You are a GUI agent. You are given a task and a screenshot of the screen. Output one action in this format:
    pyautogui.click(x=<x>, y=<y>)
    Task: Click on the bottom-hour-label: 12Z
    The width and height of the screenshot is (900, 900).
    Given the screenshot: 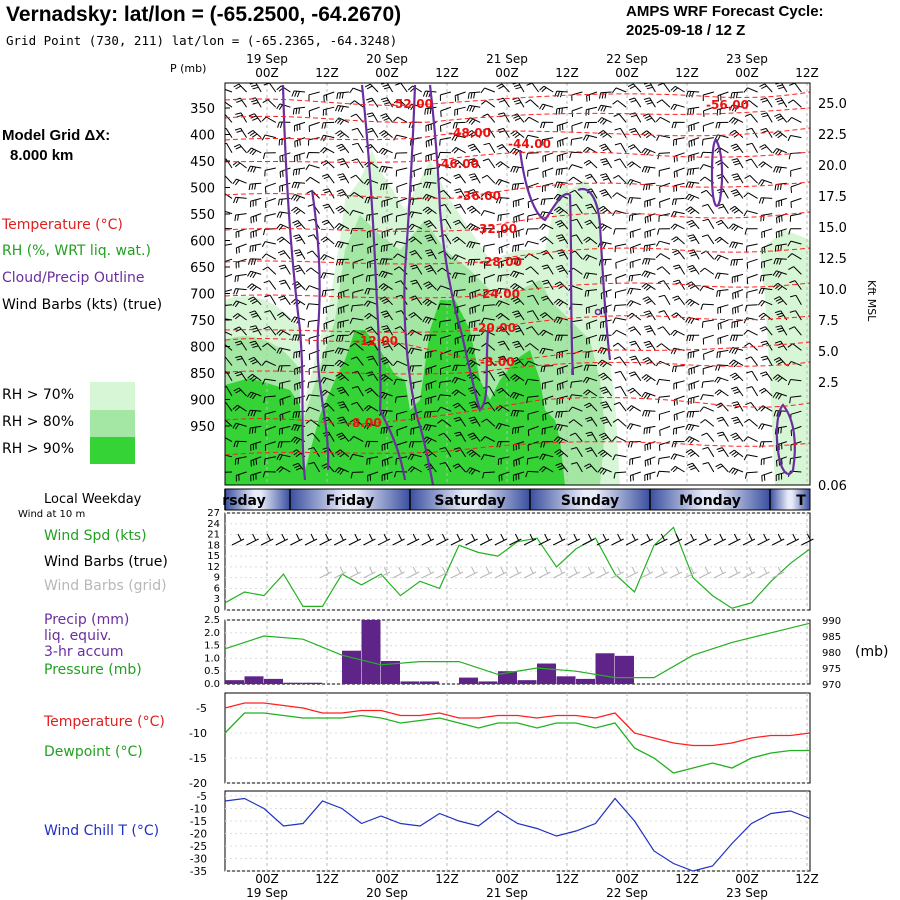 What is the action you would take?
    pyautogui.click(x=567, y=879)
    